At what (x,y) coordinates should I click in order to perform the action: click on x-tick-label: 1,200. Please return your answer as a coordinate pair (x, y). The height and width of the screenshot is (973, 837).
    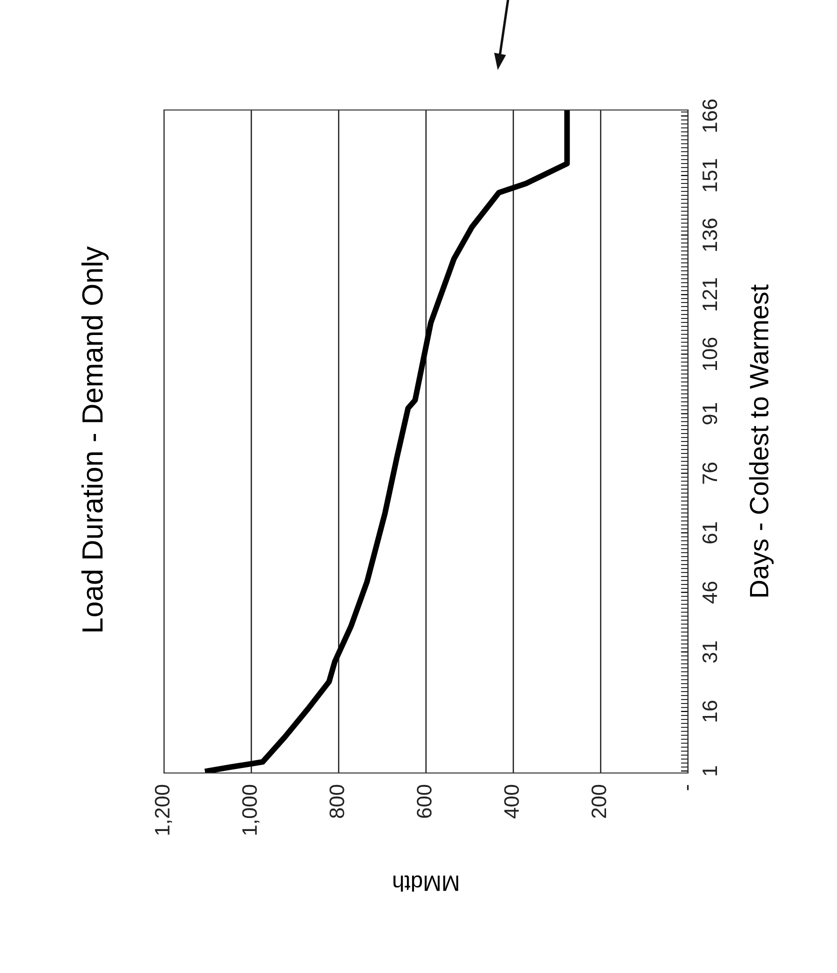
    Looking at the image, I should click on (163, 809).